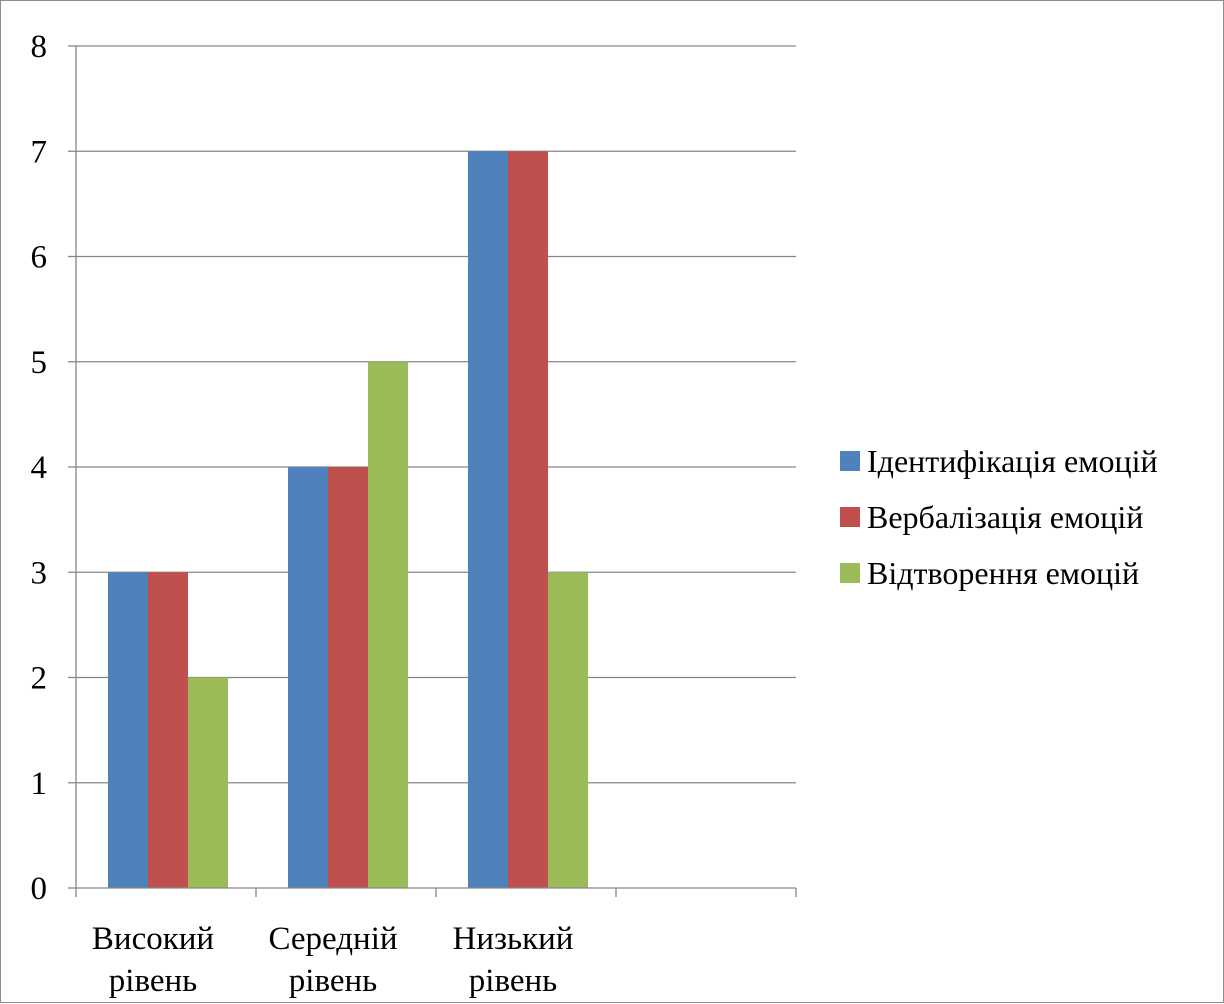  What do you see at coordinates (39, 363) in the screenshot?
I see `y-tick-label: 5` at bounding box center [39, 363].